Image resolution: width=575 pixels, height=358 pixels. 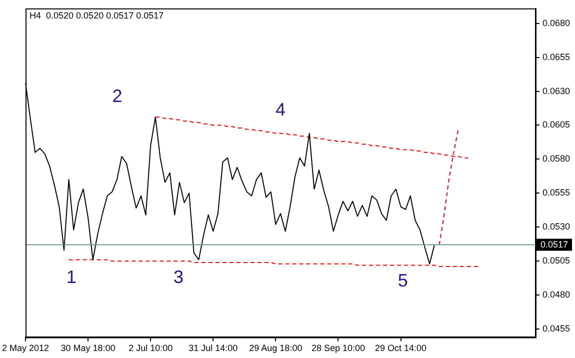 I want to click on y-tick-label: 0.0455, so click(x=556, y=329).